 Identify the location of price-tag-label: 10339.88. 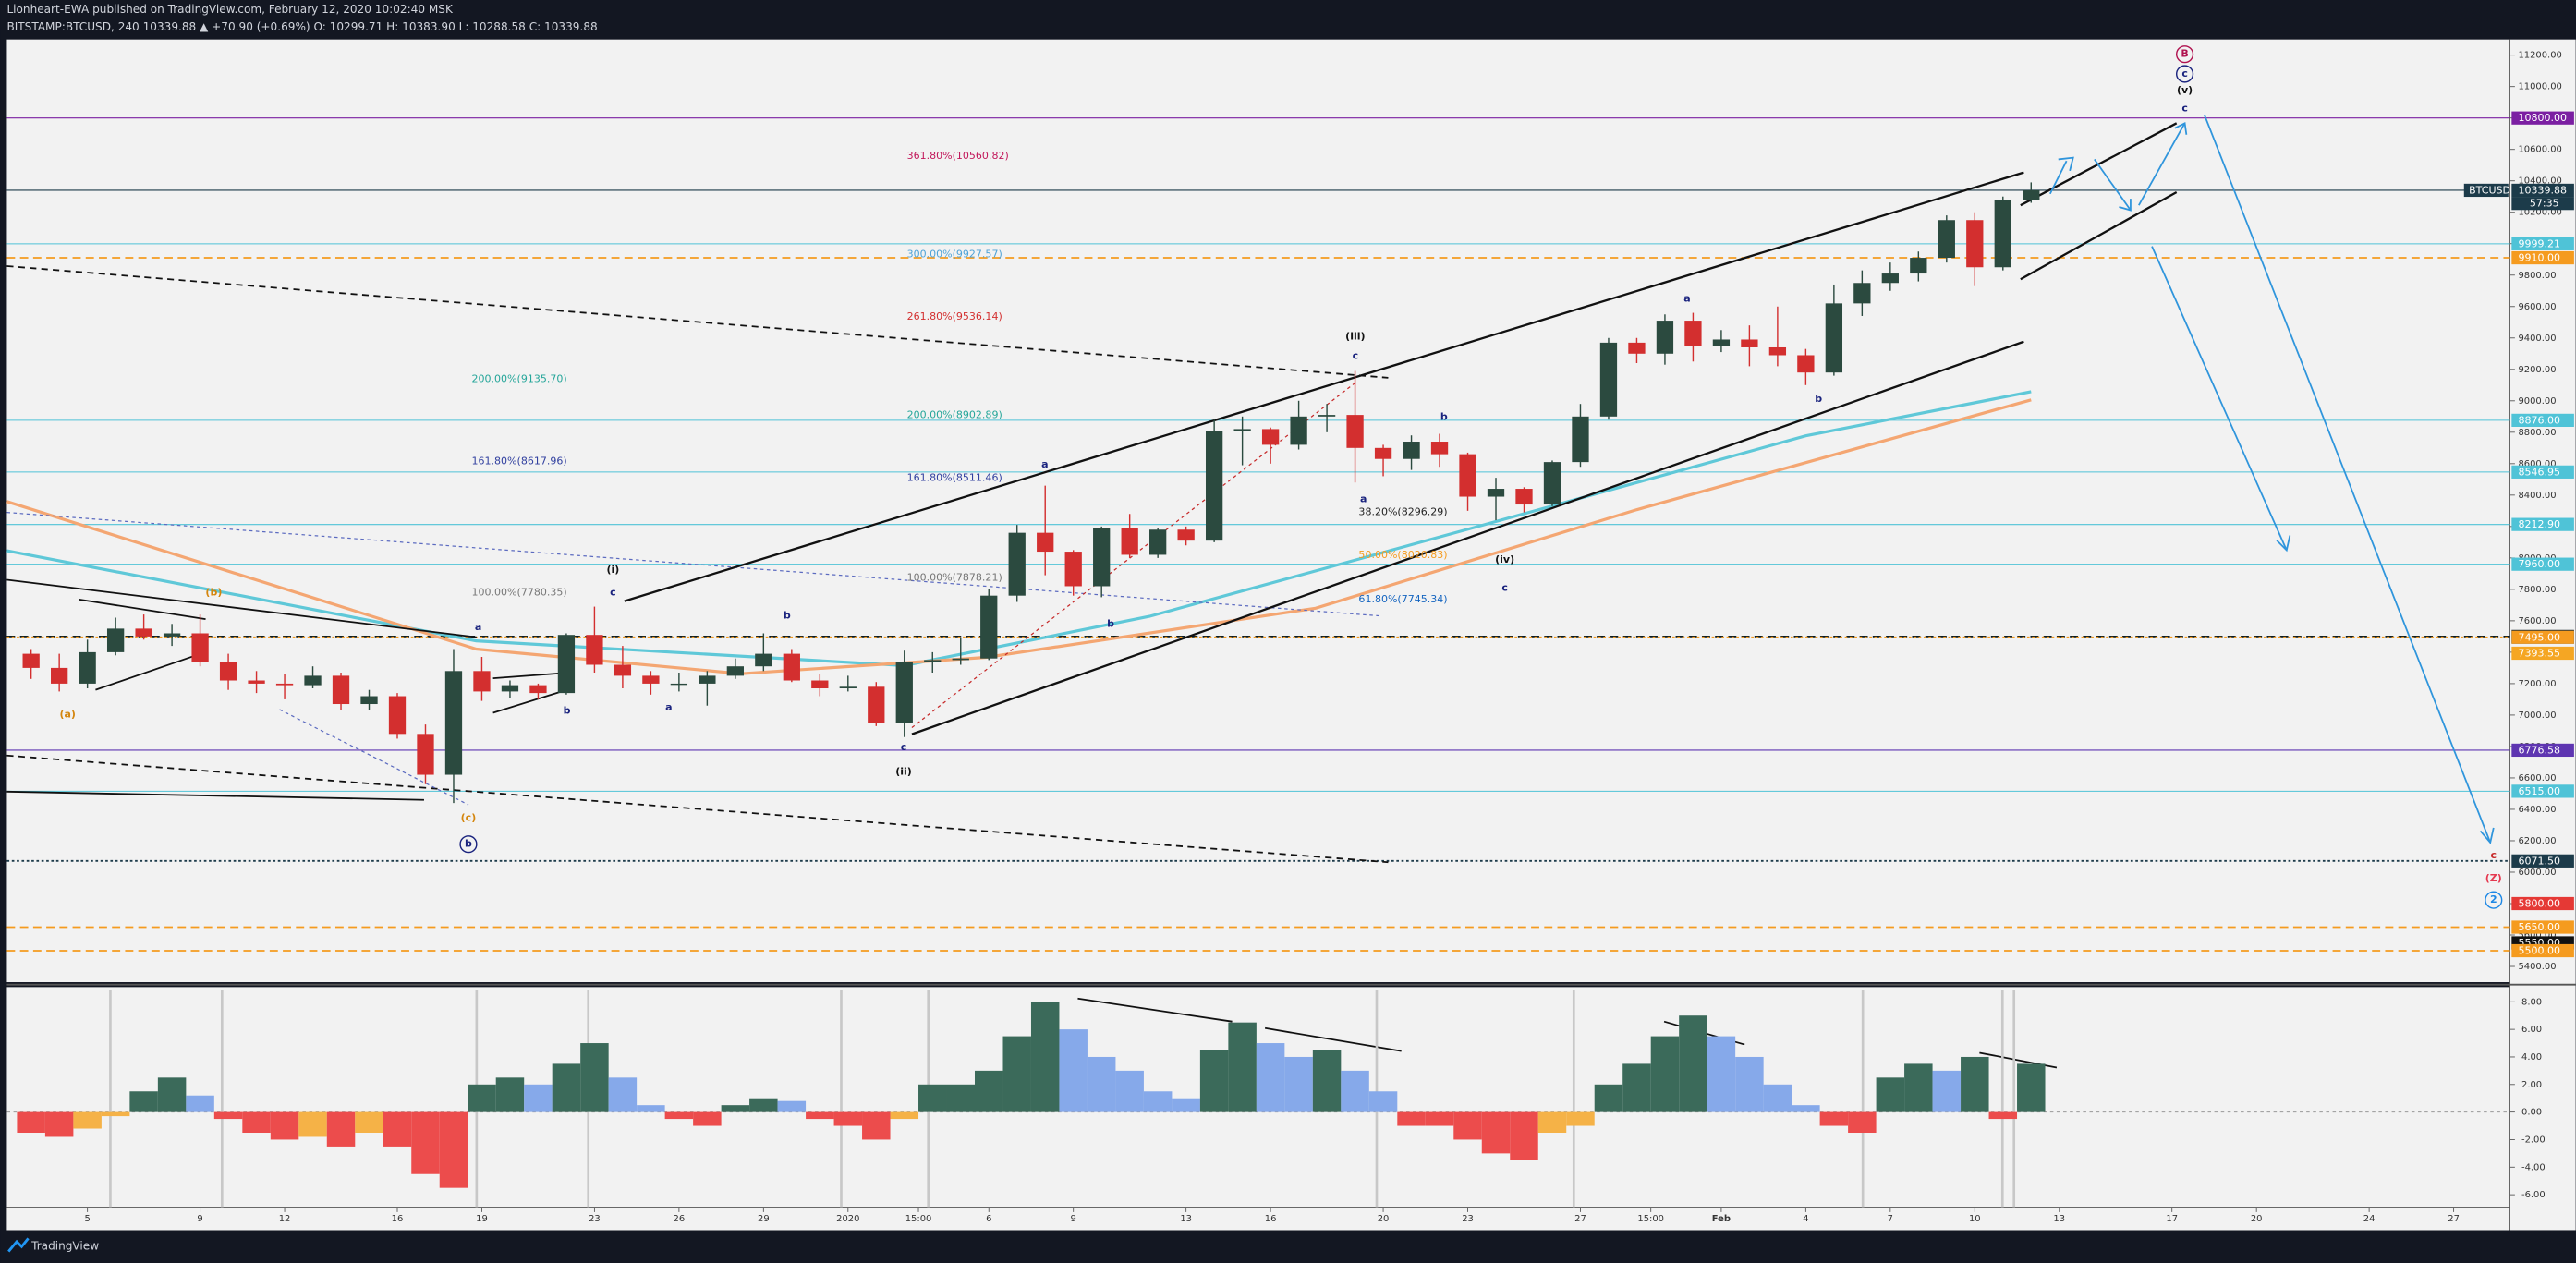
(2542, 190).